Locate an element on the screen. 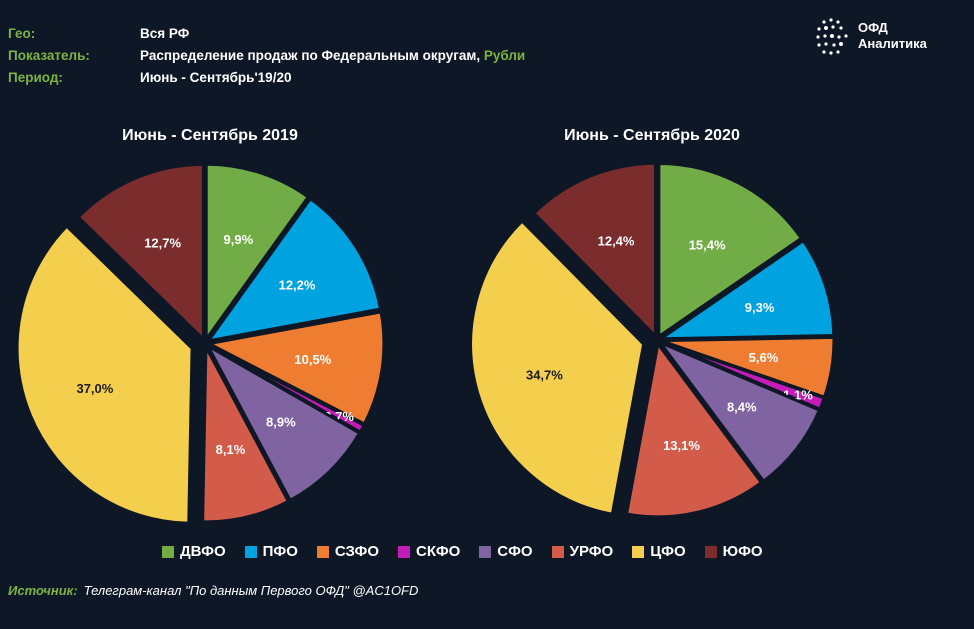 This screenshot has width=974, height=629. label-ПФО: 12,2% is located at coordinates (297, 285).